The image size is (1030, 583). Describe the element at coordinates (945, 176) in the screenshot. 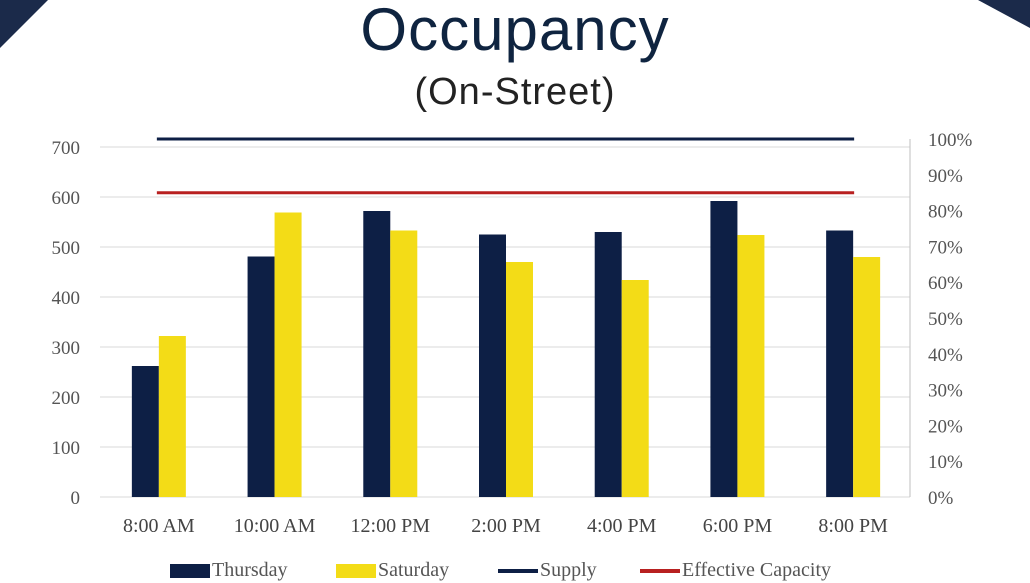

I see `y2-tick-label: 90%` at that location.